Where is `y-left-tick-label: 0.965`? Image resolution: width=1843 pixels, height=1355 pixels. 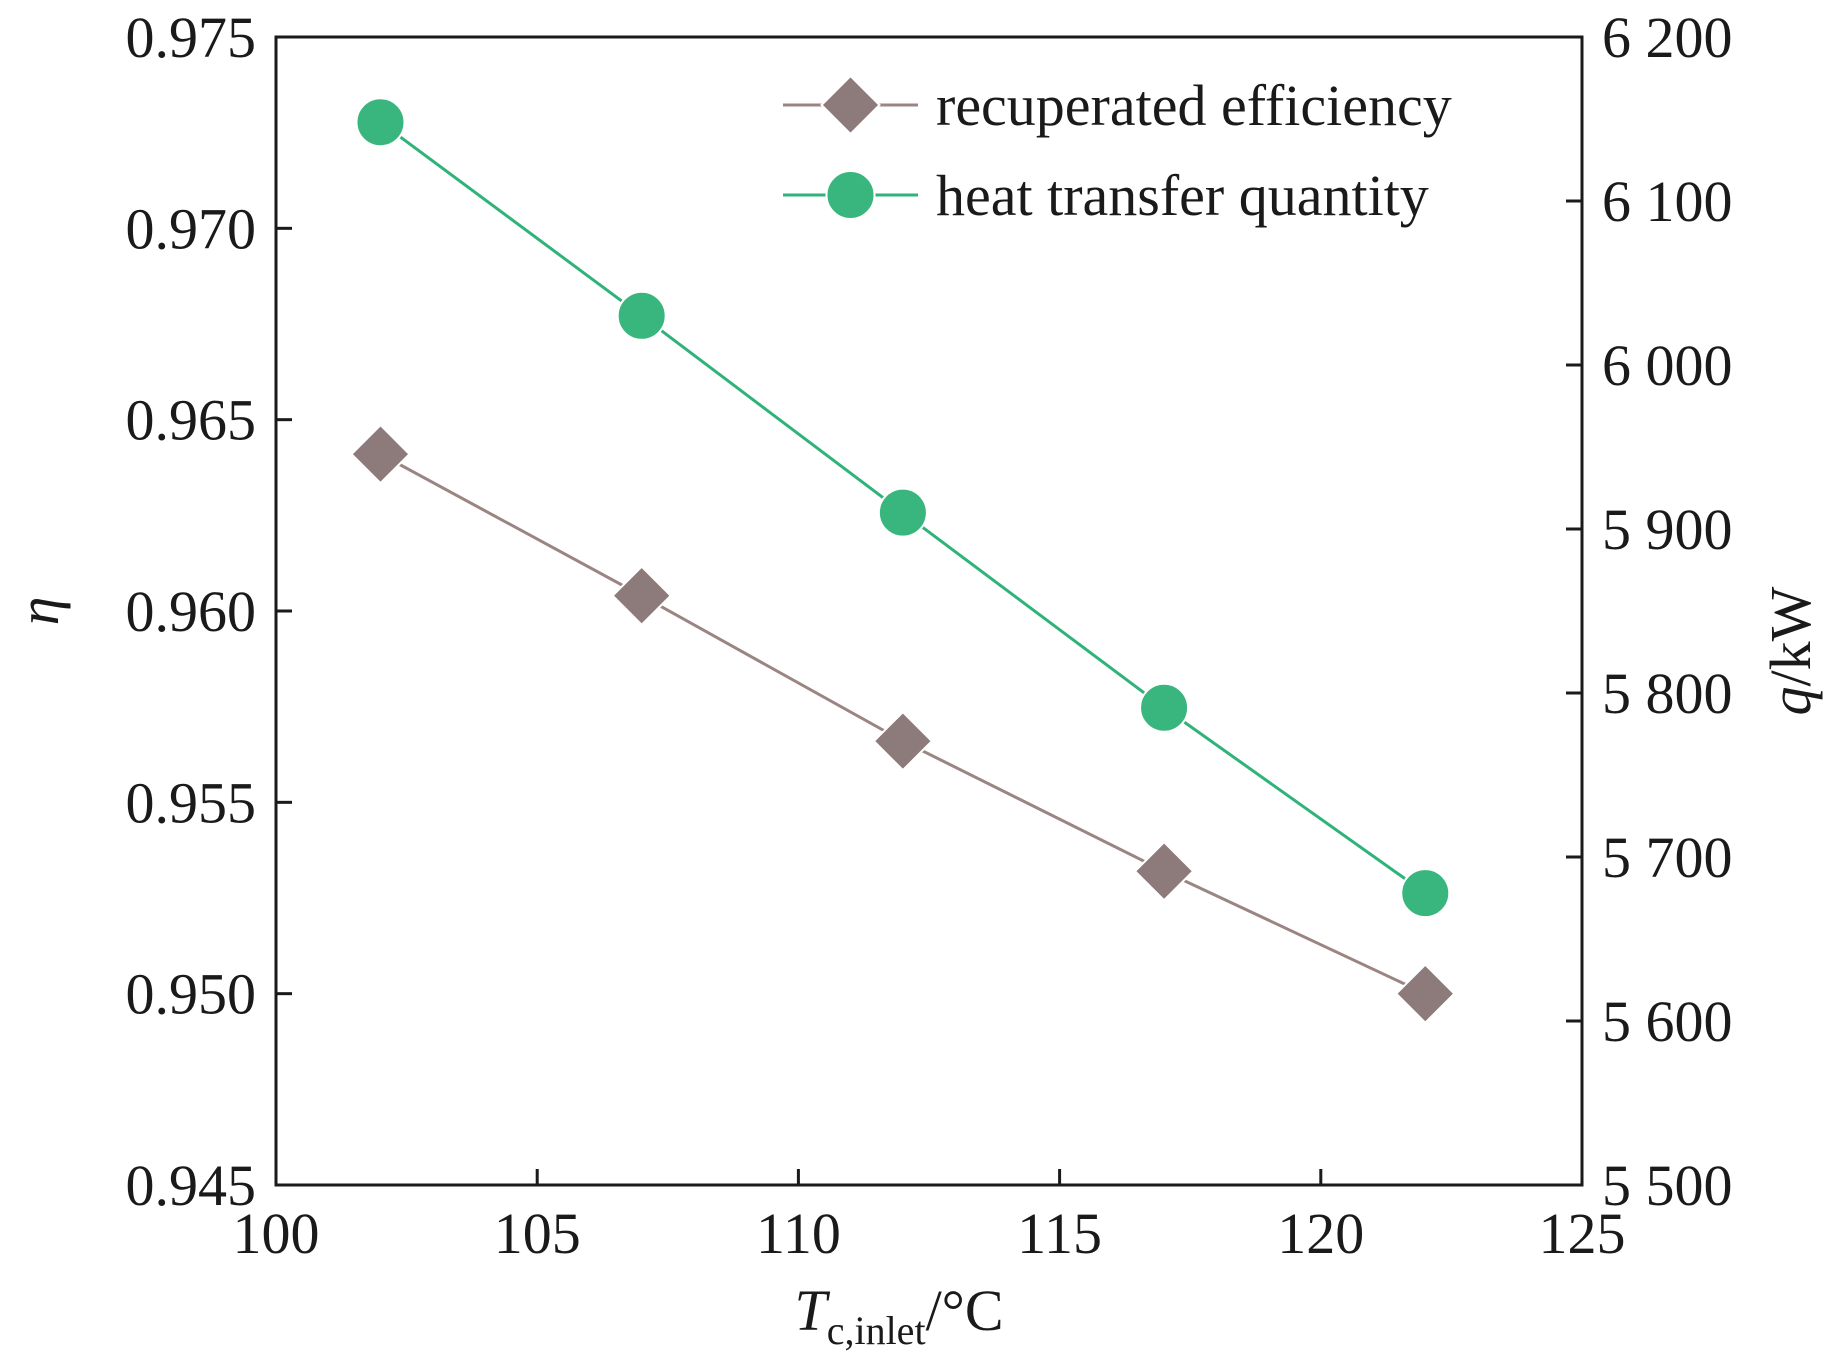 y-left-tick-label: 0.965 is located at coordinates (191, 420).